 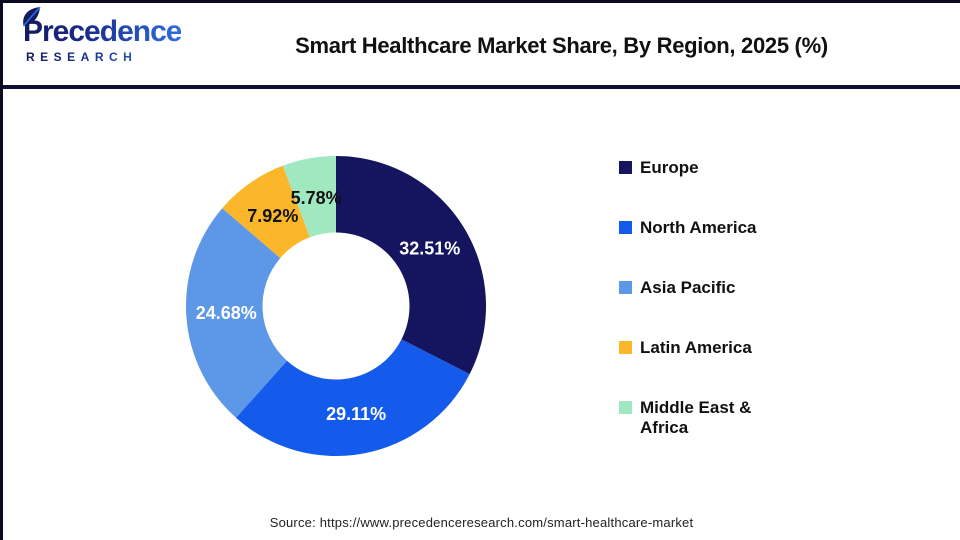 What do you see at coordinates (352, 397) in the screenshot?
I see `donut-slice-north-america` at bounding box center [352, 397].